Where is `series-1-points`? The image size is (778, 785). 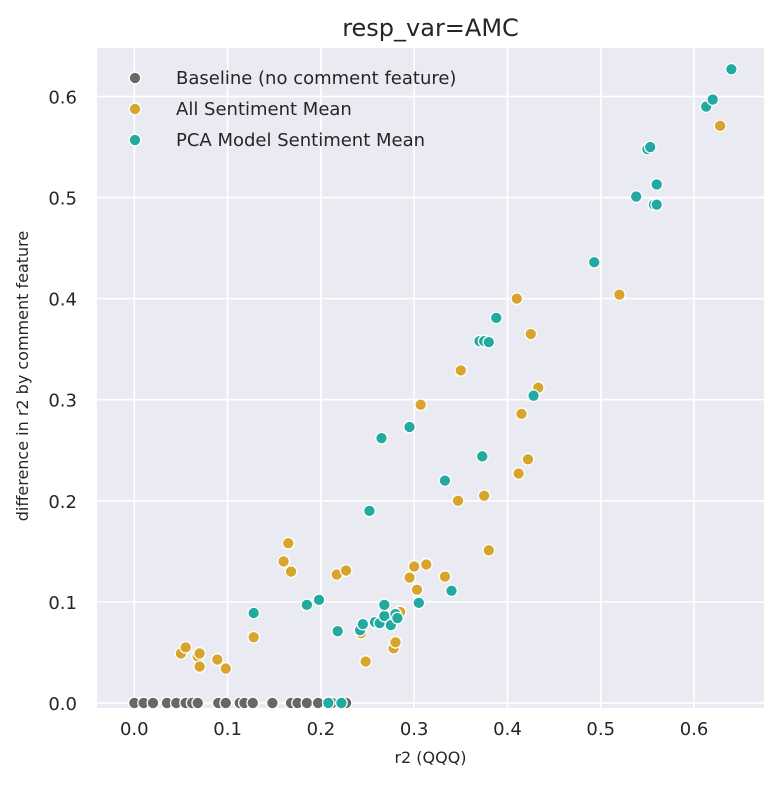 series-1-points is located at coordinates (240, 703).